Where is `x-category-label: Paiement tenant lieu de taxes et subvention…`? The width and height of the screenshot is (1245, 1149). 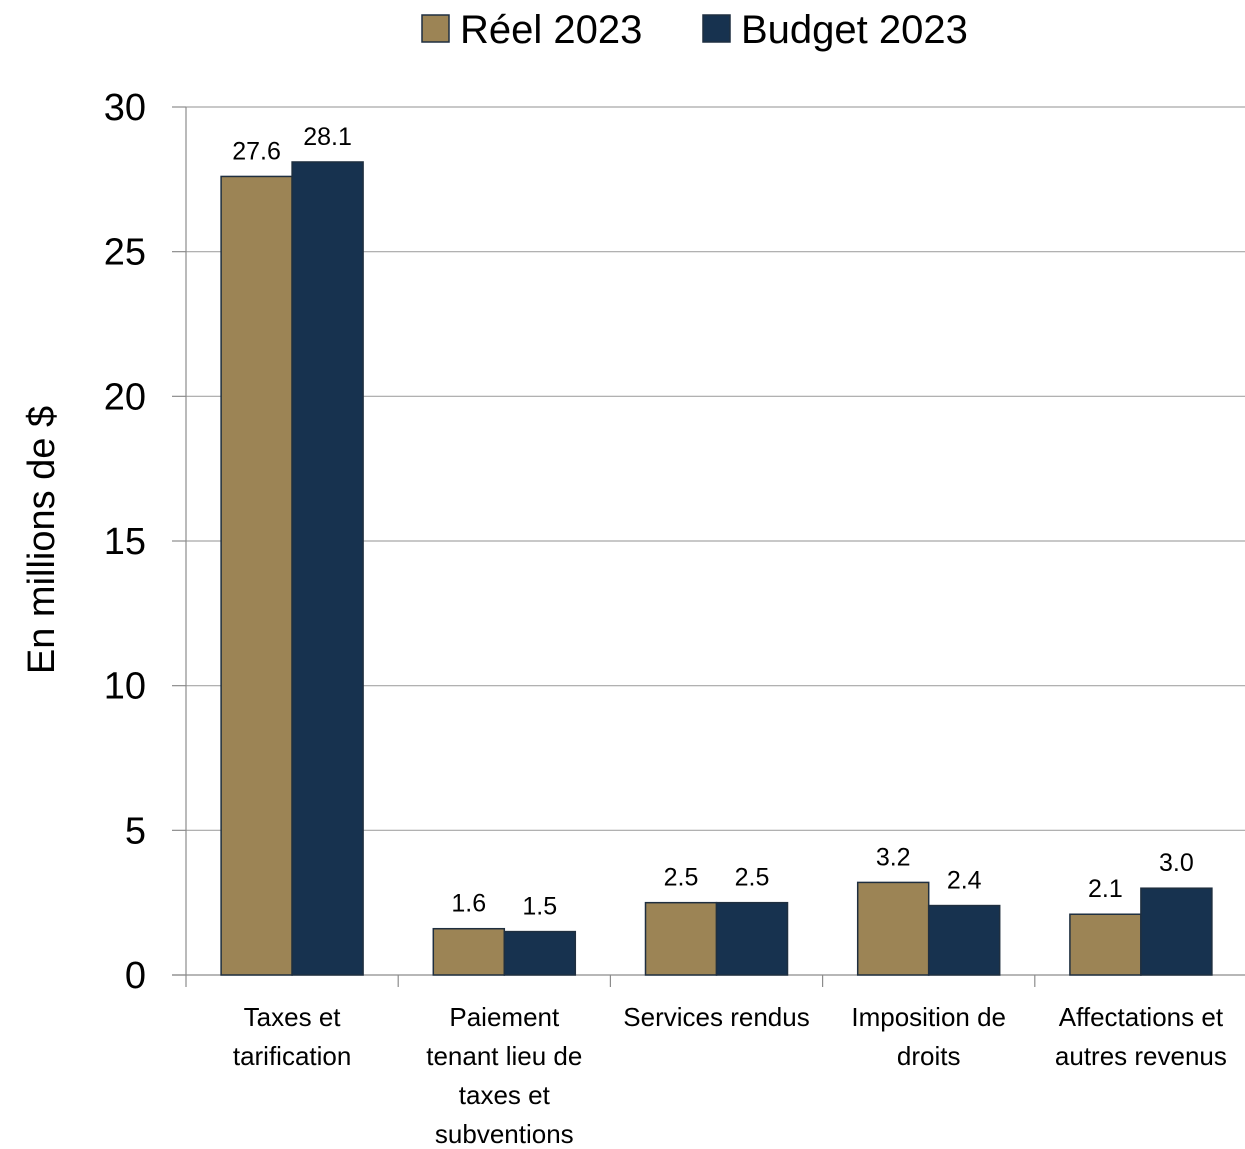
x-category-label: Paiement tenant lieu de taxes et subvention… is located at coordinates (504, 1075).